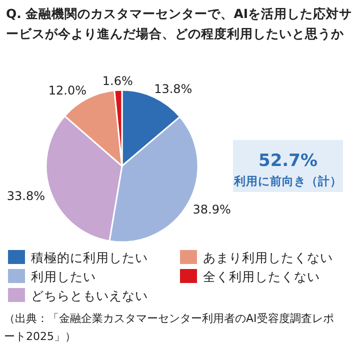 This screenshot has width=360, height=347. Describe the element at coordinates (173, 89) in the screenshot. I see `data-label: 13.8%` at that location.